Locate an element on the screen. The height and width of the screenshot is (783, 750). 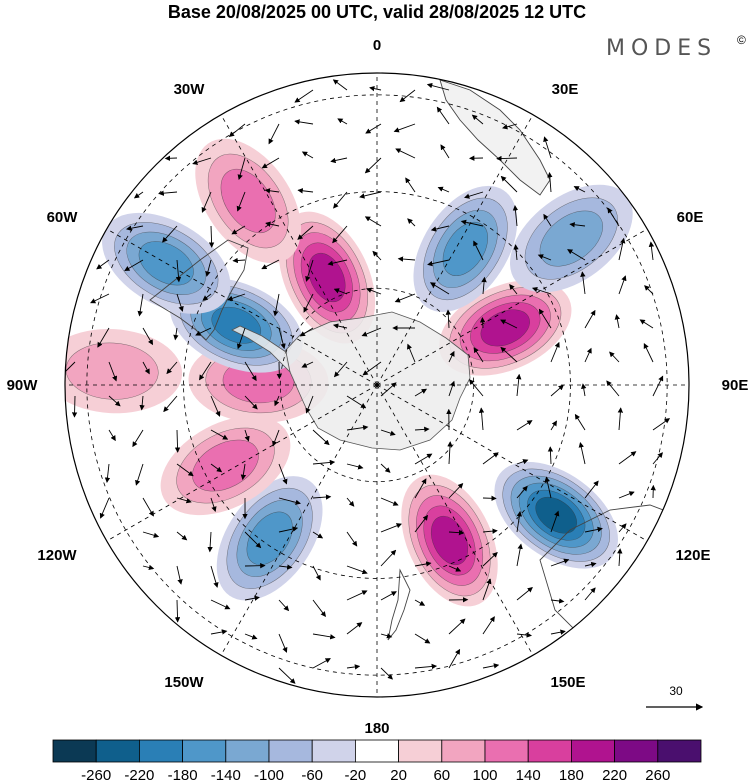
south-america-coastline is located at coordinates (199, 290).